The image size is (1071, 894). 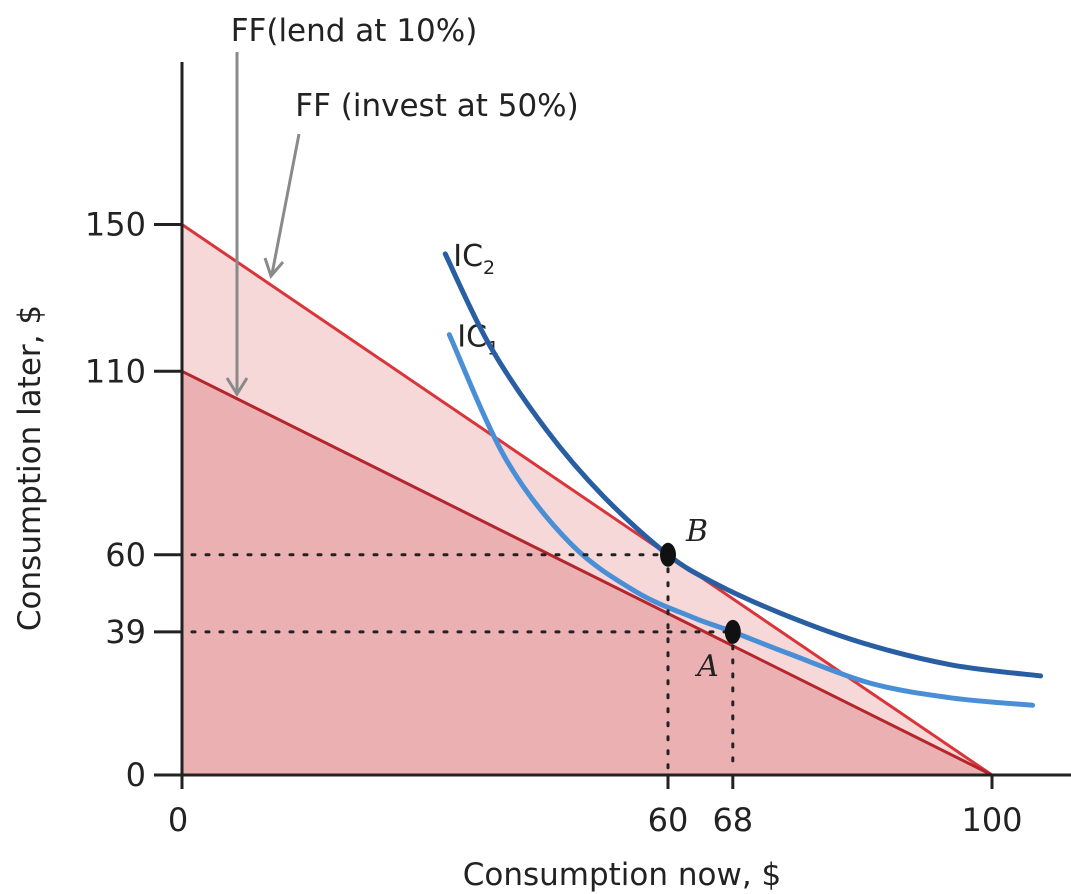 I want to click on point-label-b: B, so click(x=696, y=531).